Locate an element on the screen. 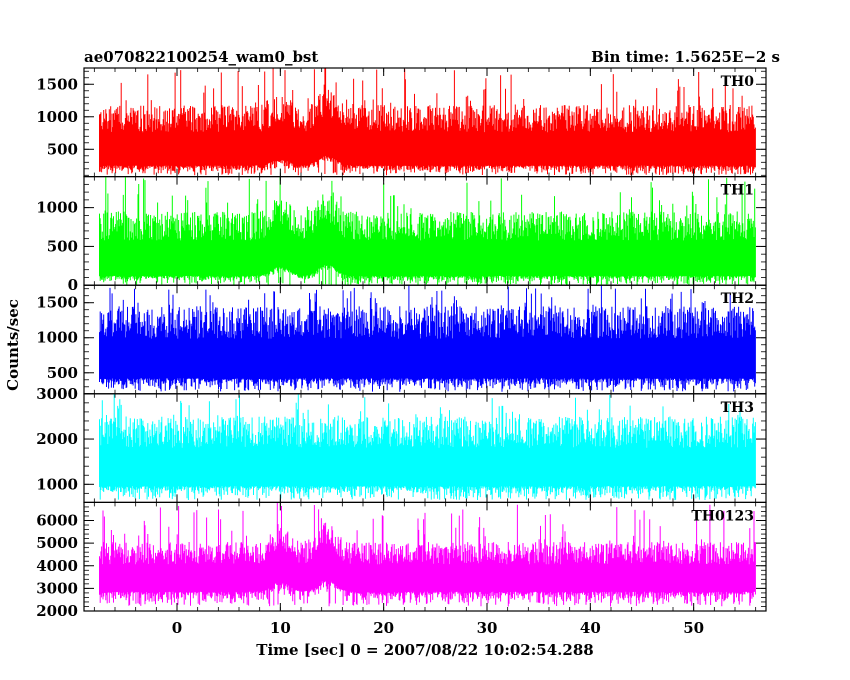 This screenshot has width=850, height=680. observation-title: ae070822100254_wam0_bst is located at coordinates (201, 57).